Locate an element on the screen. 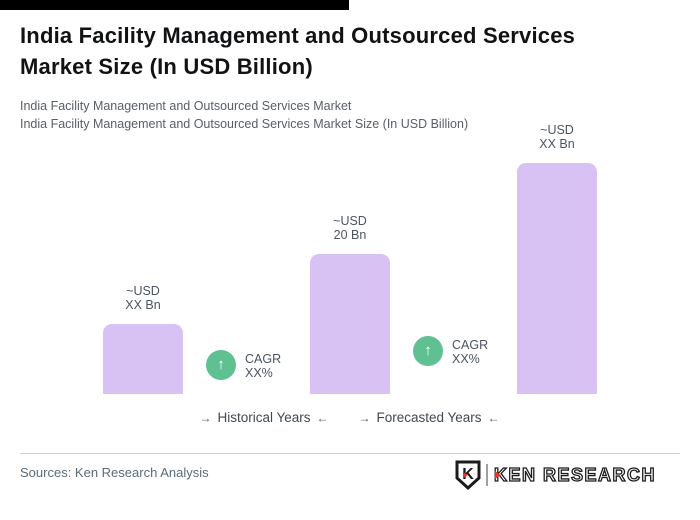 The image size is (700, 520). logo-red-triangle-icon is located at coordinates (497, 474).